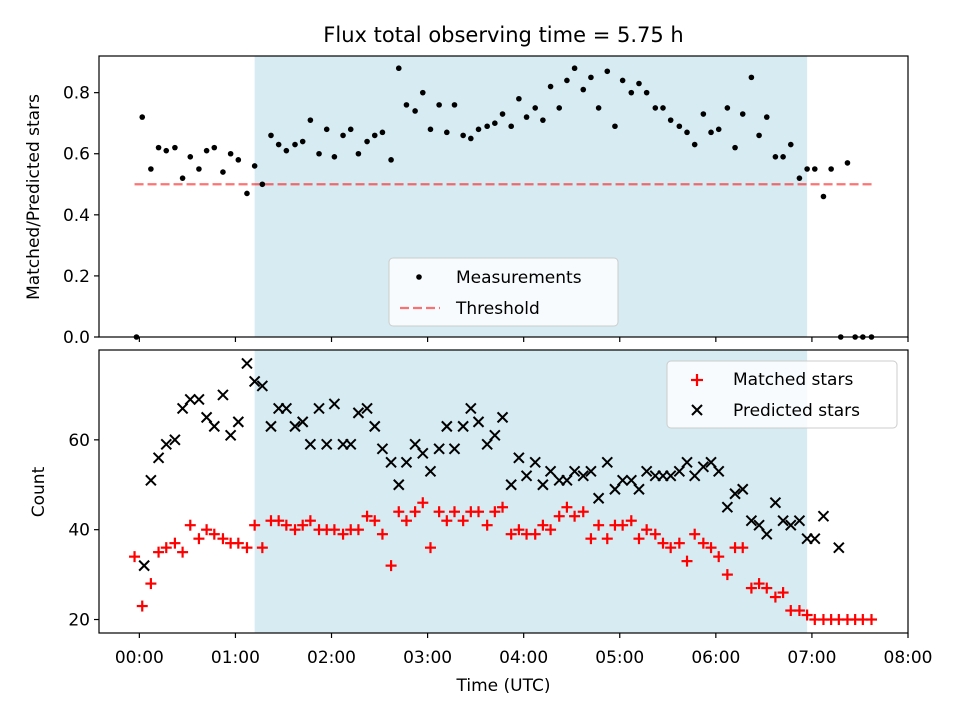 The image size is (960, 720). What do you see at coordinates (796, 411) in the screenshot?
I see `legend-predicted-label: Predicted stars` at bounding box center [796, 411].